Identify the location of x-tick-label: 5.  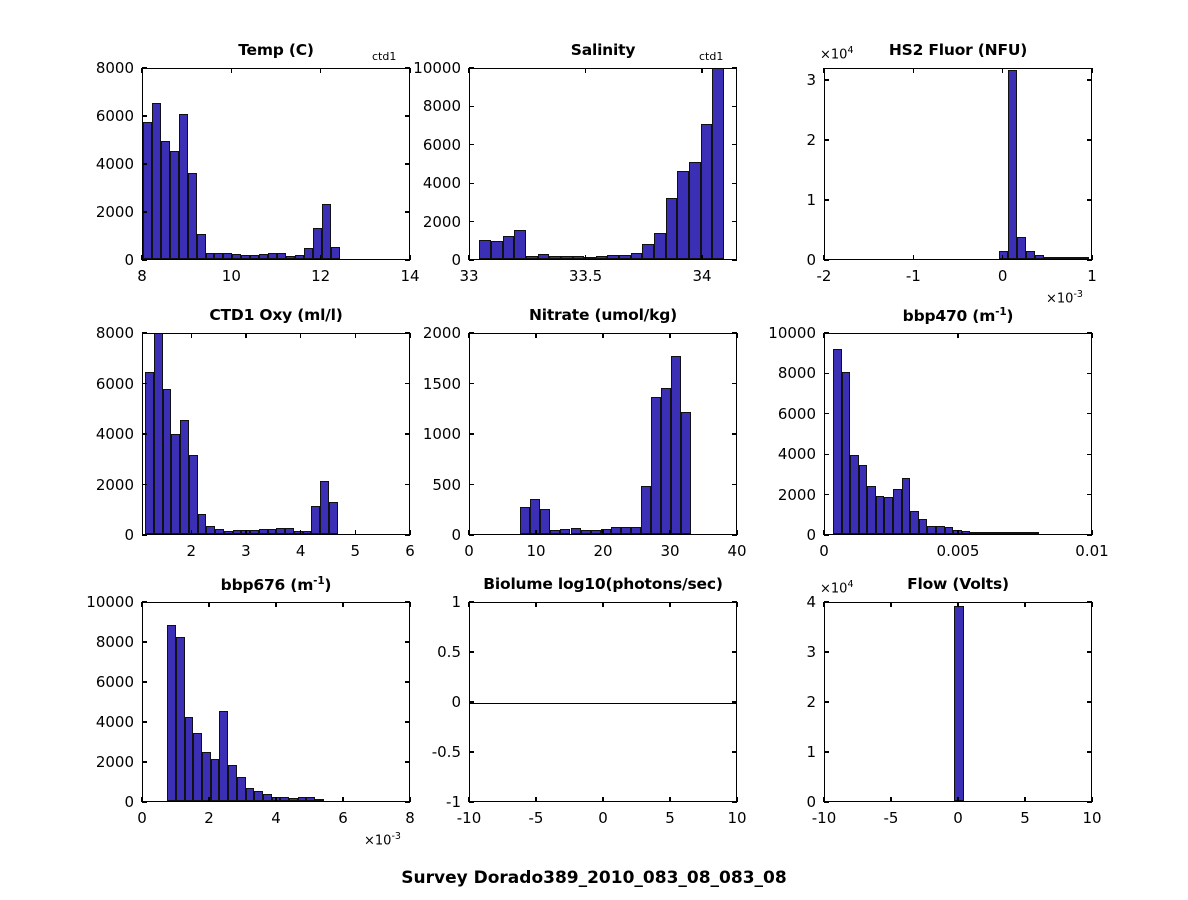
(1025, 818).